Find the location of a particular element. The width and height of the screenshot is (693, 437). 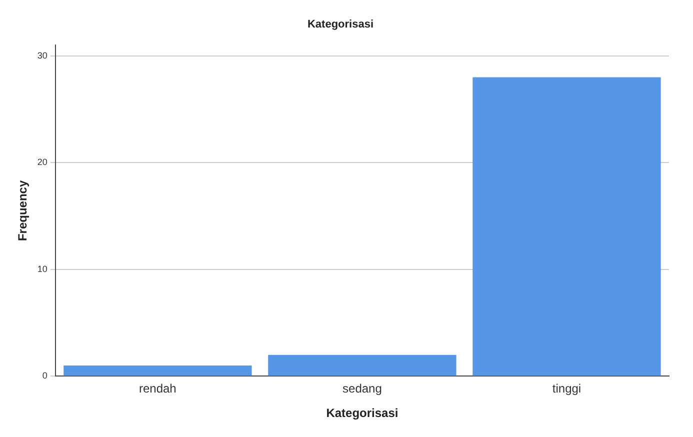

x-axis-title: Kategorisasi is located at coordinates (362, 413).